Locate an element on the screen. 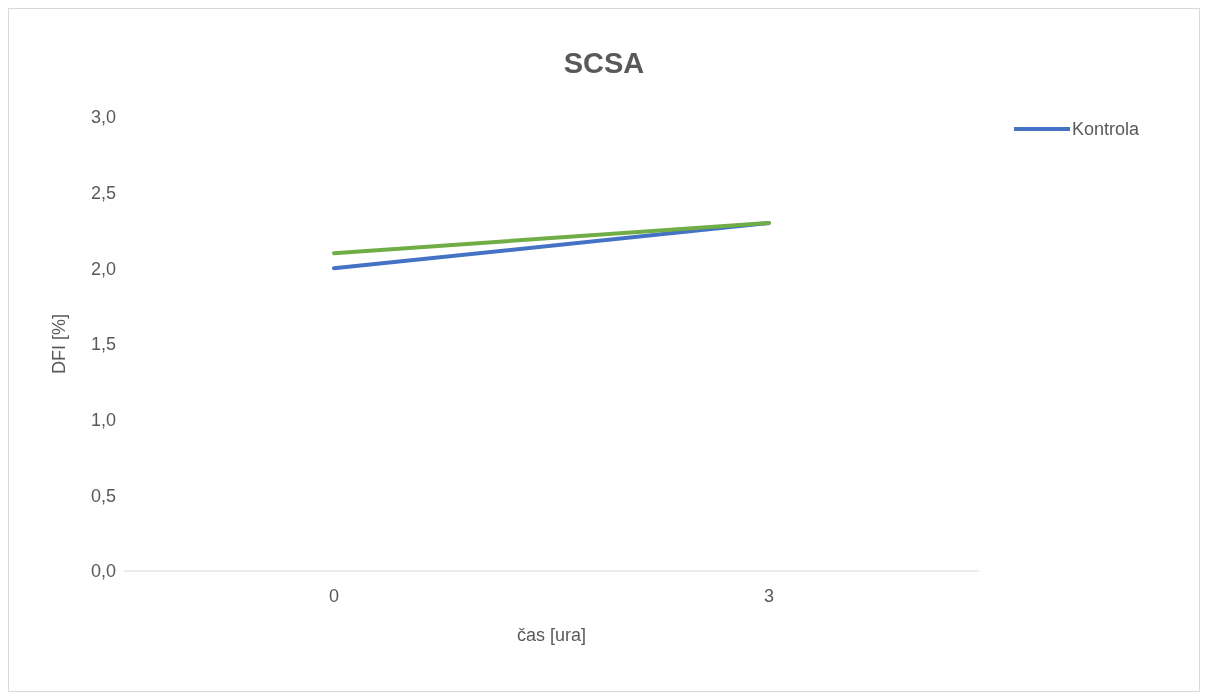  x-axis-title: čas [ura] is located at coordinates (551, 635).